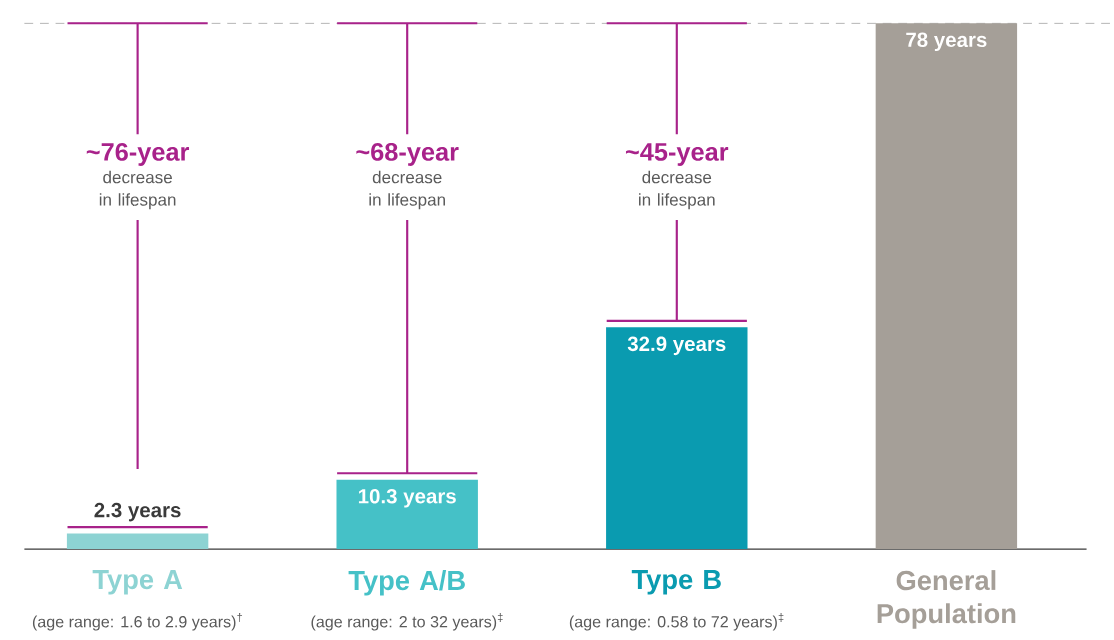  Describe the element at coordinates (137, 512) in the screenshot. I see `data-label: 2.3 years` at that location.